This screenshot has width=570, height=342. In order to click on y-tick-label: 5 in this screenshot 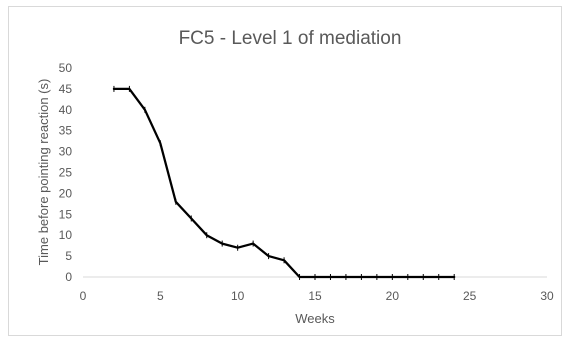, I will do `click(68, 256)`.